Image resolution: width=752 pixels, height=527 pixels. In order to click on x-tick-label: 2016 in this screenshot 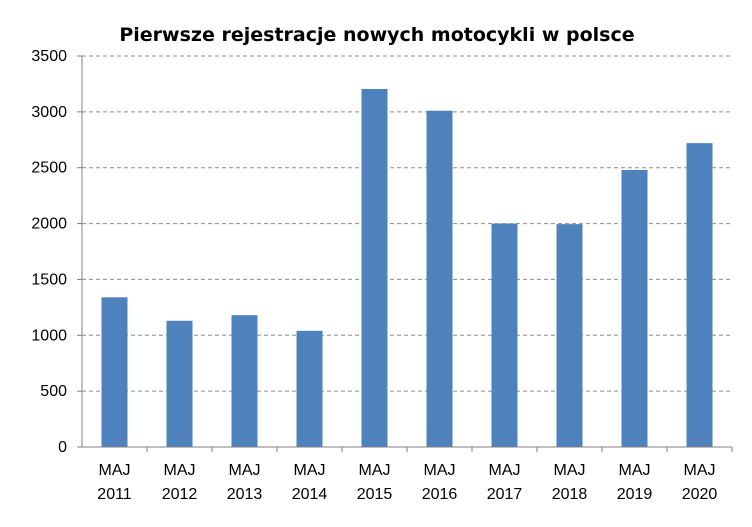, I will do `click(440, 494)`.